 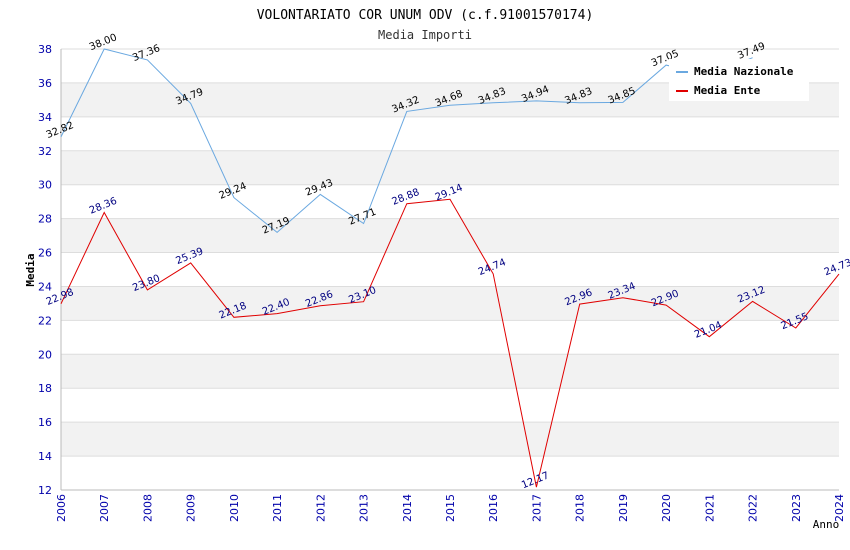 What do you see at coordinates (839, 508) in the screenshot?
I see `x-tick-label: 2024` at bounding box center [839, 508].